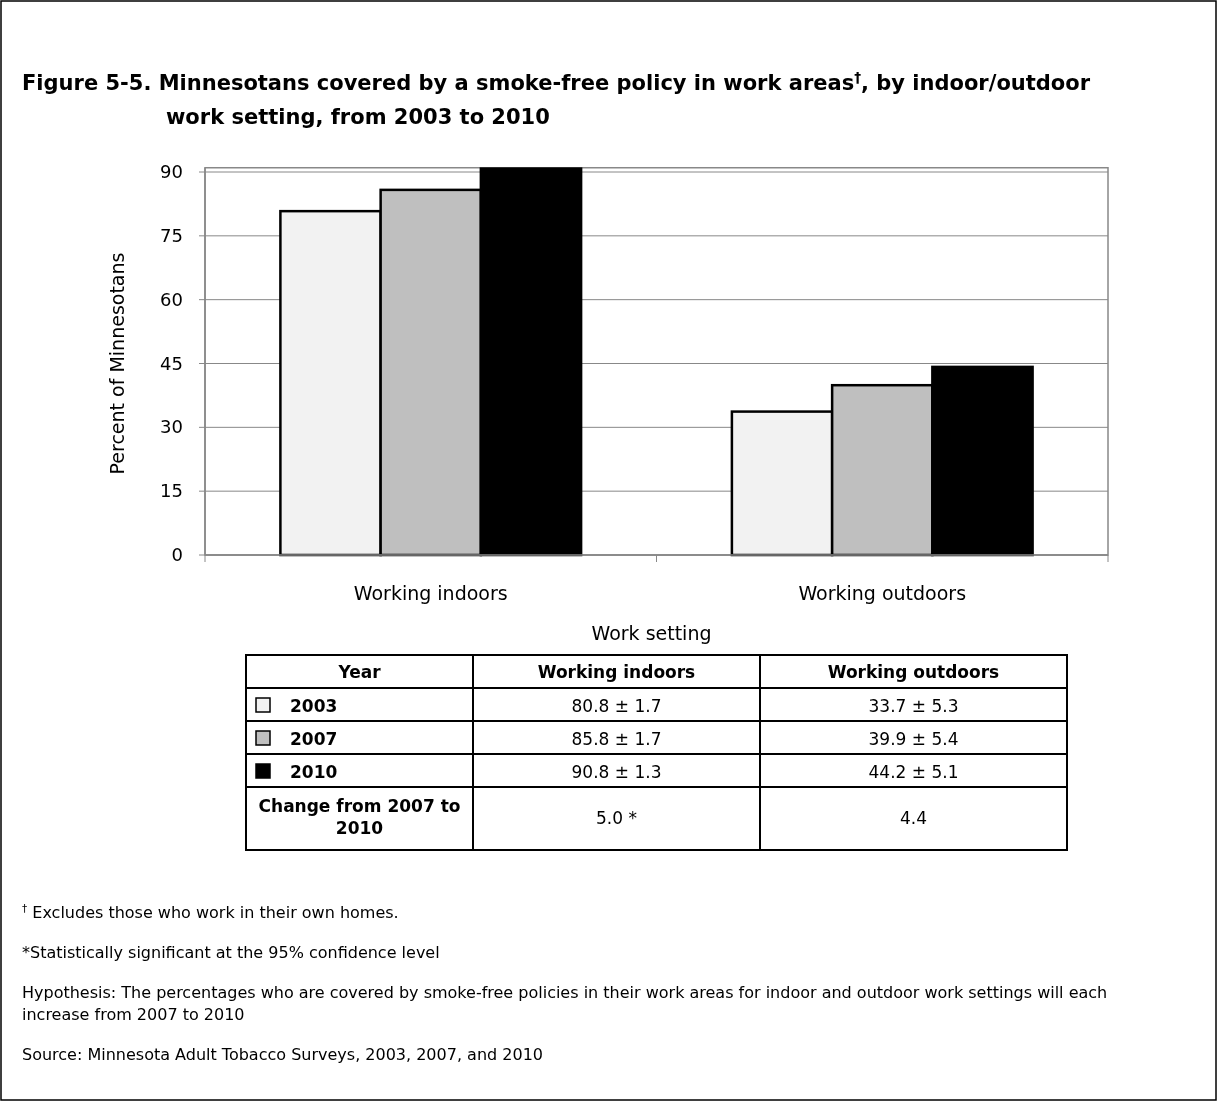  I want to click on y-tick-label: 30, so click(171, 427).